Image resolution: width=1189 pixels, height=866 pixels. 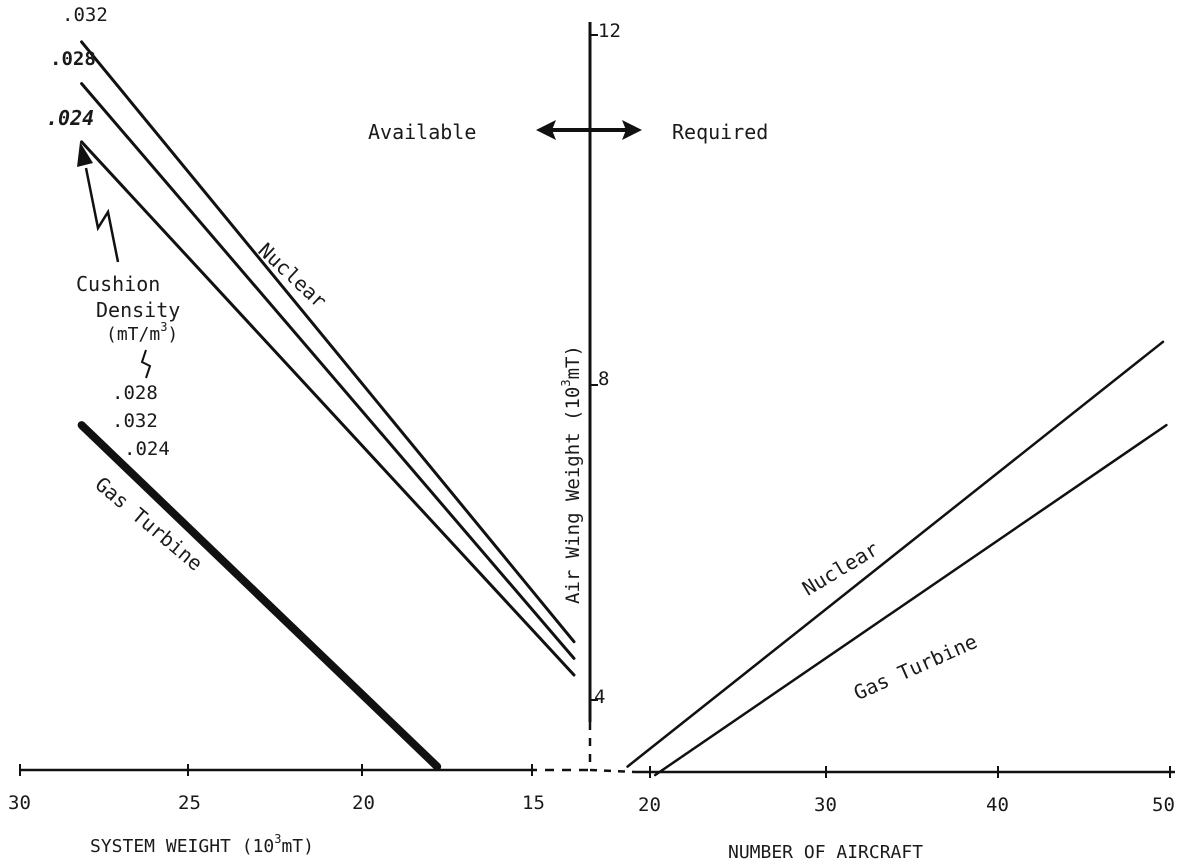 I want to click on right-xtick-label-40: 40, so click(x=997, y=805).